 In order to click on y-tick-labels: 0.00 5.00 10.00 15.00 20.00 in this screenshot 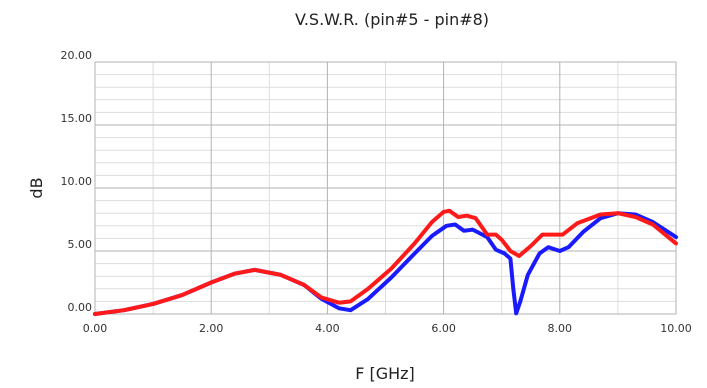, I will do `click(77, 181)`.